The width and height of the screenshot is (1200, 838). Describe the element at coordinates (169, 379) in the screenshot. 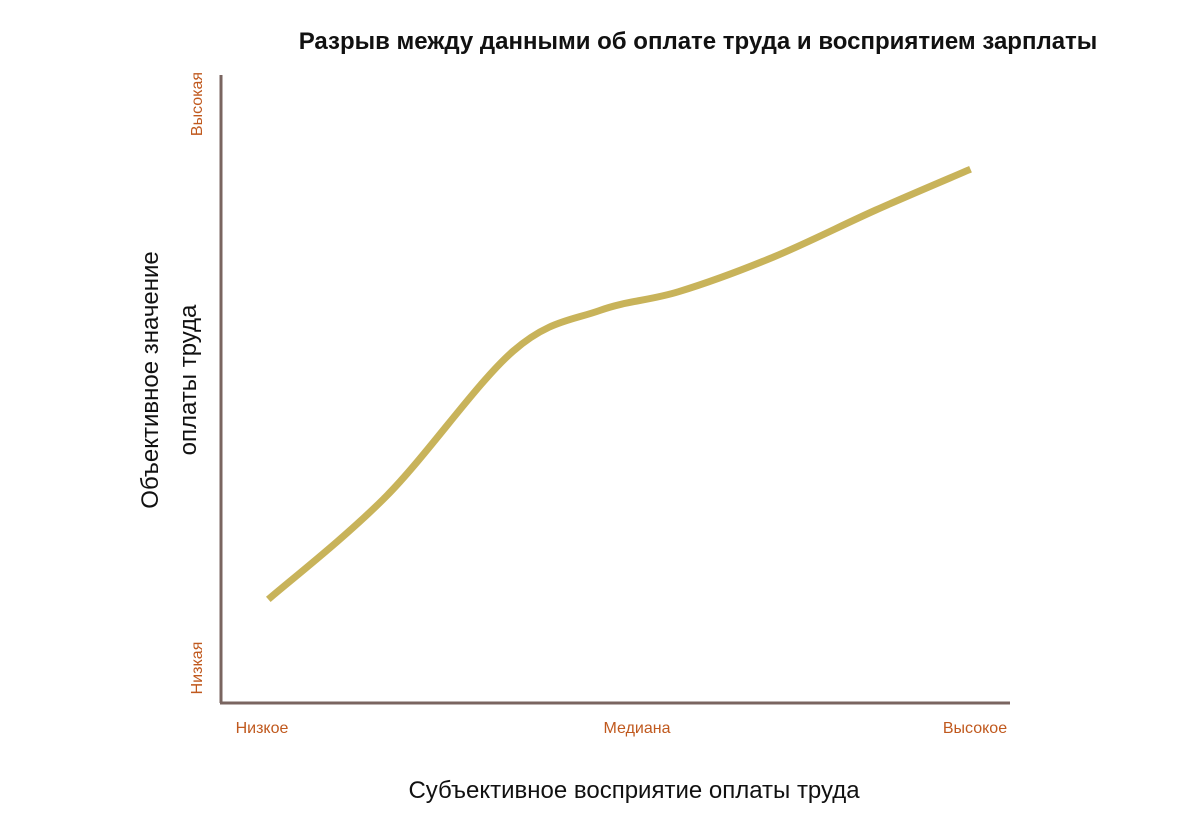

I see `y-axis-label: Объективное значение оплаты труда` at that location.